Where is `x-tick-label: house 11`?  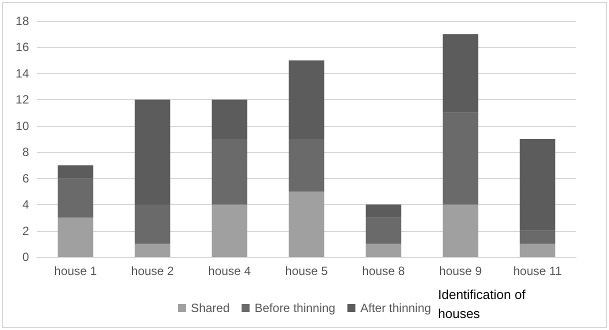
x-tick-label: house 11 is located at coordinates (537, 271).